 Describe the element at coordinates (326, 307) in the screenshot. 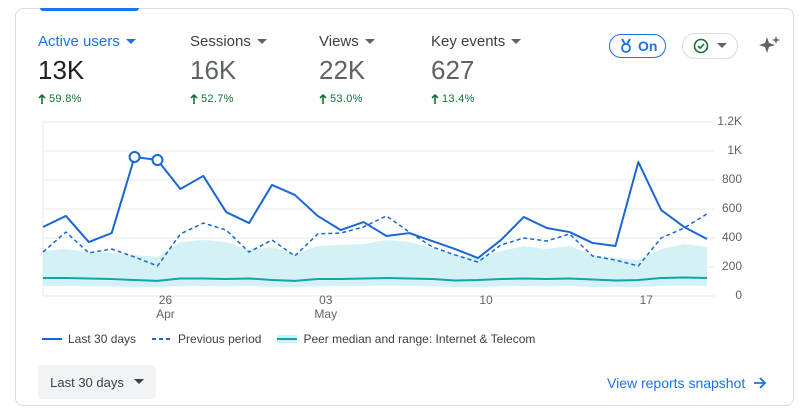

I see `x-tick-label: 03 May` at that location.